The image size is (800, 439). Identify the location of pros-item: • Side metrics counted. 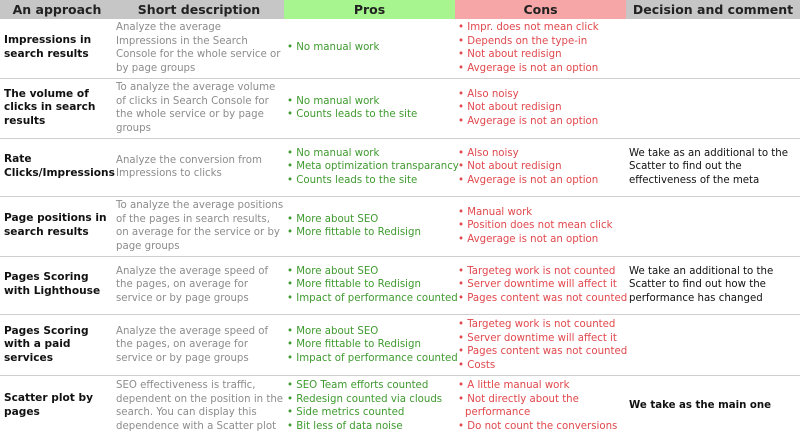
(346, 412).